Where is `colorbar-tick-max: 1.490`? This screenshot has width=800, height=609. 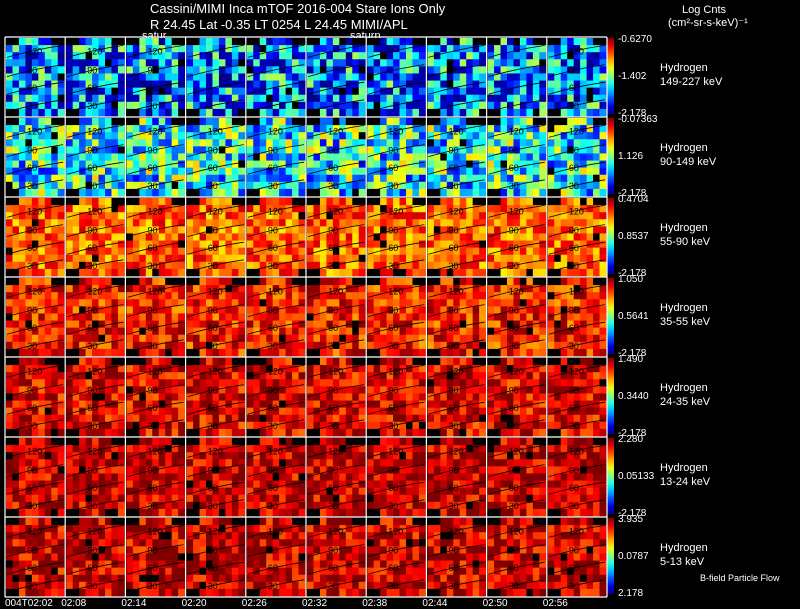 colorbar-tick-max: 1.490 is located at coordinates (631, 359).